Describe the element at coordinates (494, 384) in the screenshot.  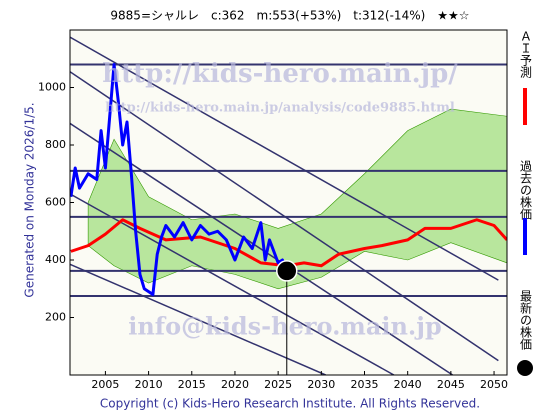
I see `x-tick-label: 2050` at that location.